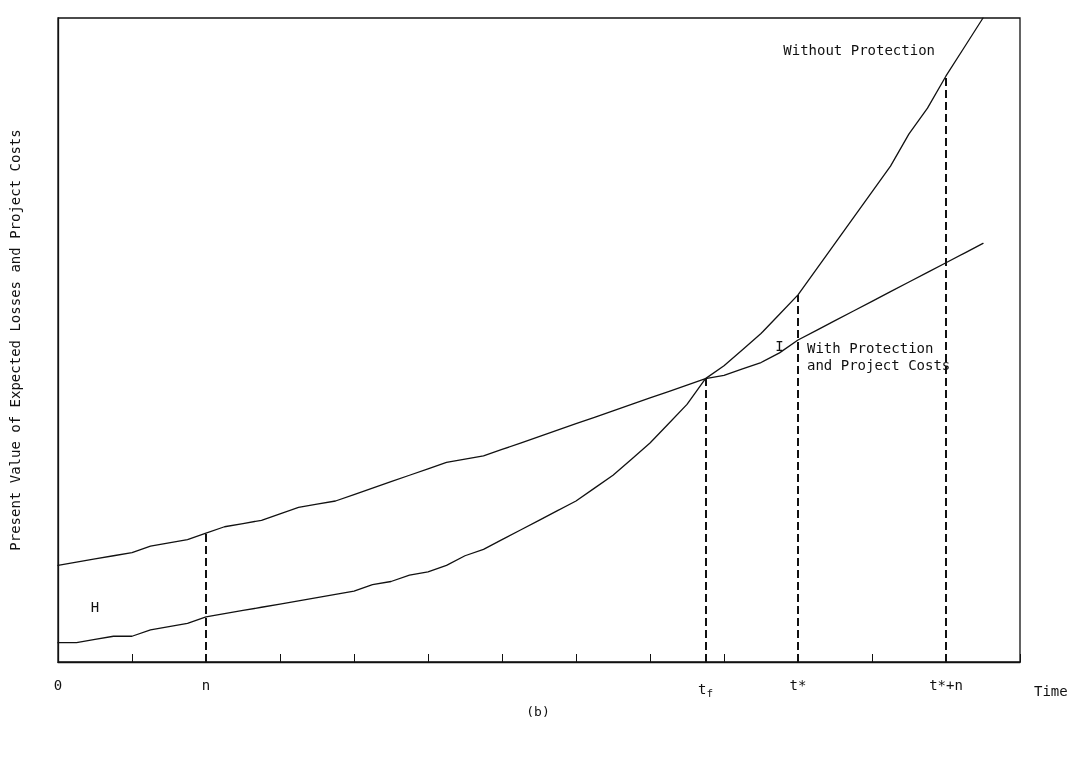 The image size is (1076, 763). Describe the element at coordinates (779, 346) in the screenshot. I see `annotation: I` at that location.